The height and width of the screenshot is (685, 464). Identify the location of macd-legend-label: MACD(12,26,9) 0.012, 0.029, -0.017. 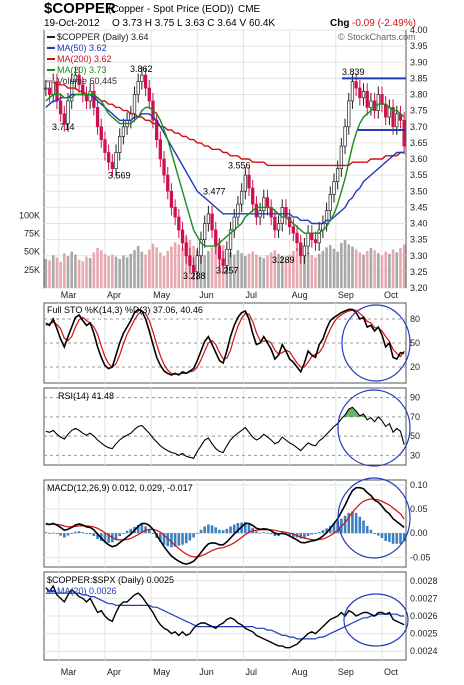
(120, 488).